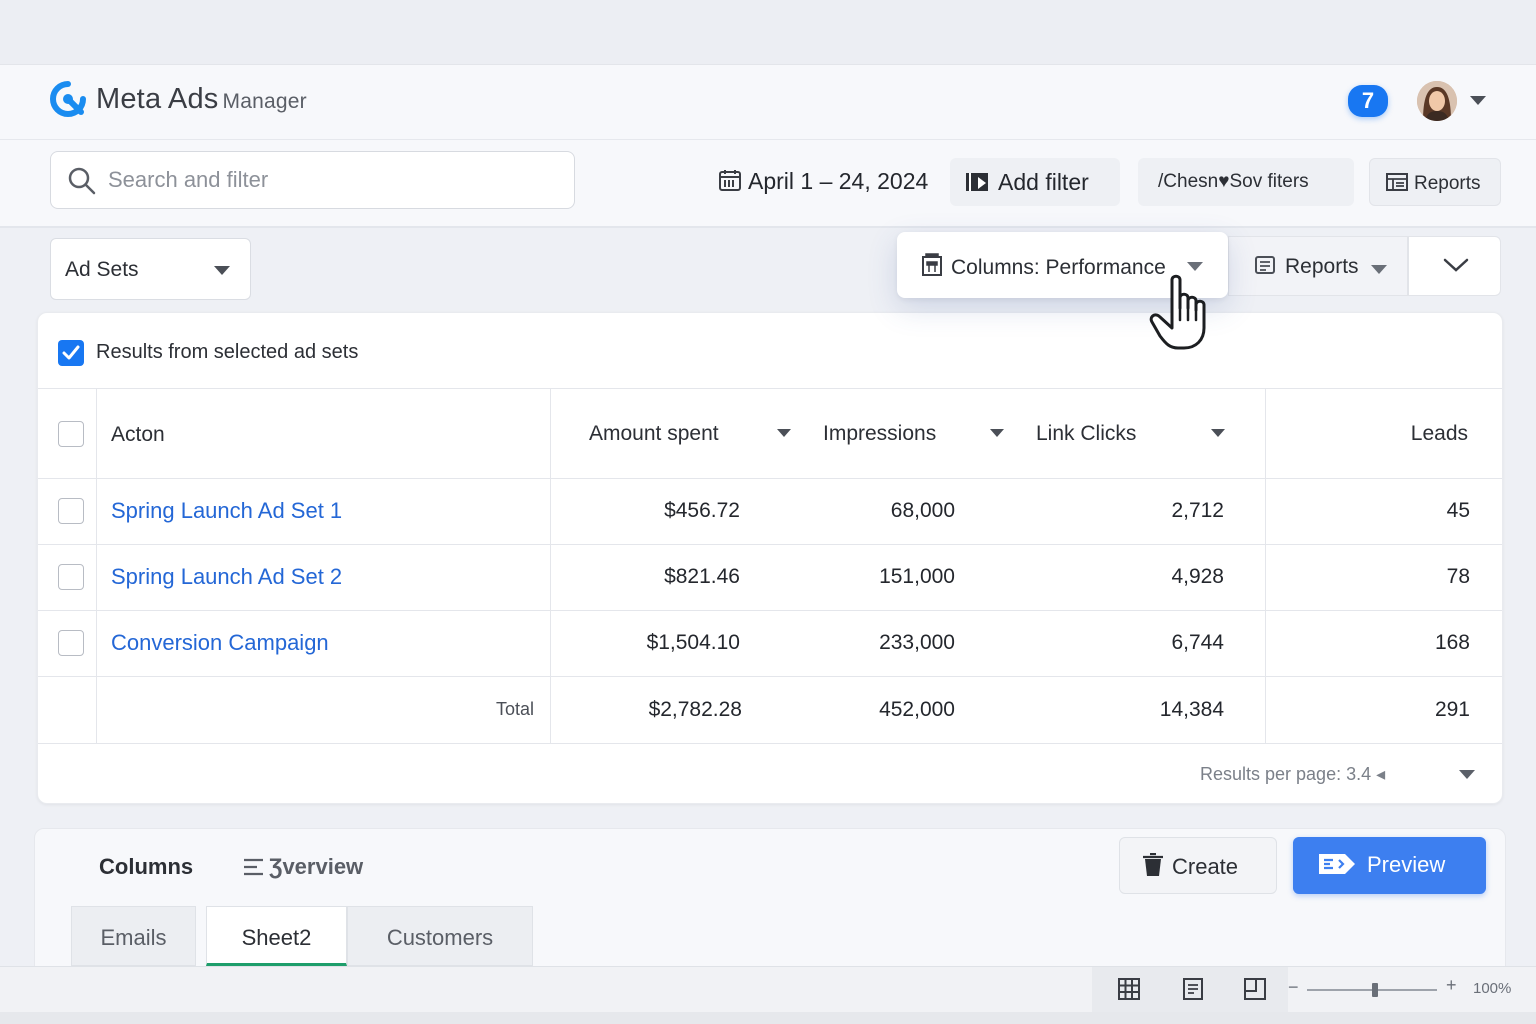 The image size is (1536, 1024). I want to click on reports-icon, so click(1397, 182).